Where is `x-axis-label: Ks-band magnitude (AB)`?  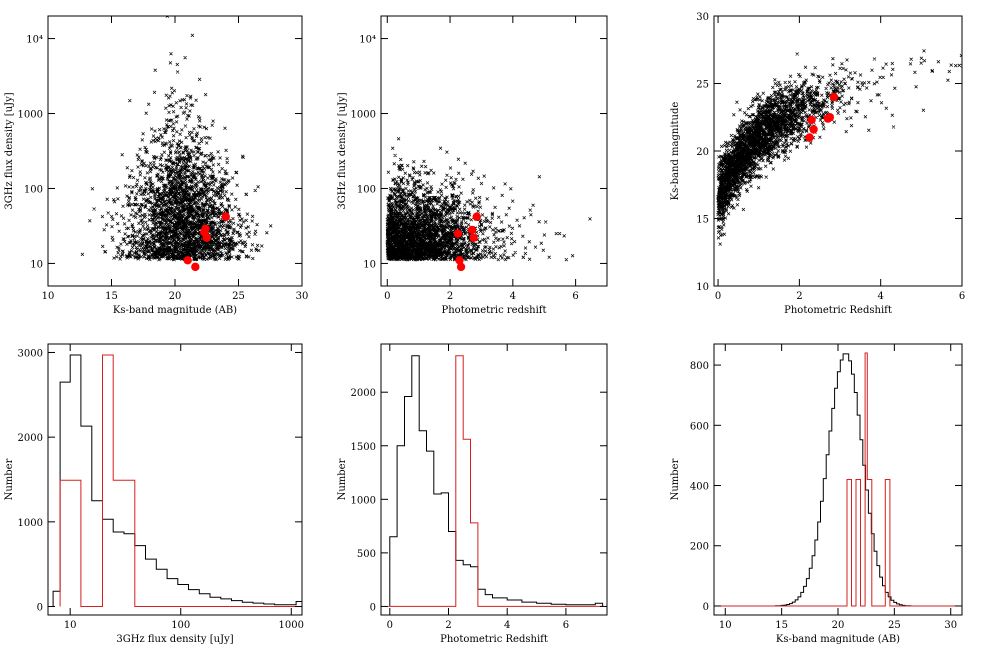 x-axis-label: Ks-band magnitude (AB) is located at coordinates (175, 310).